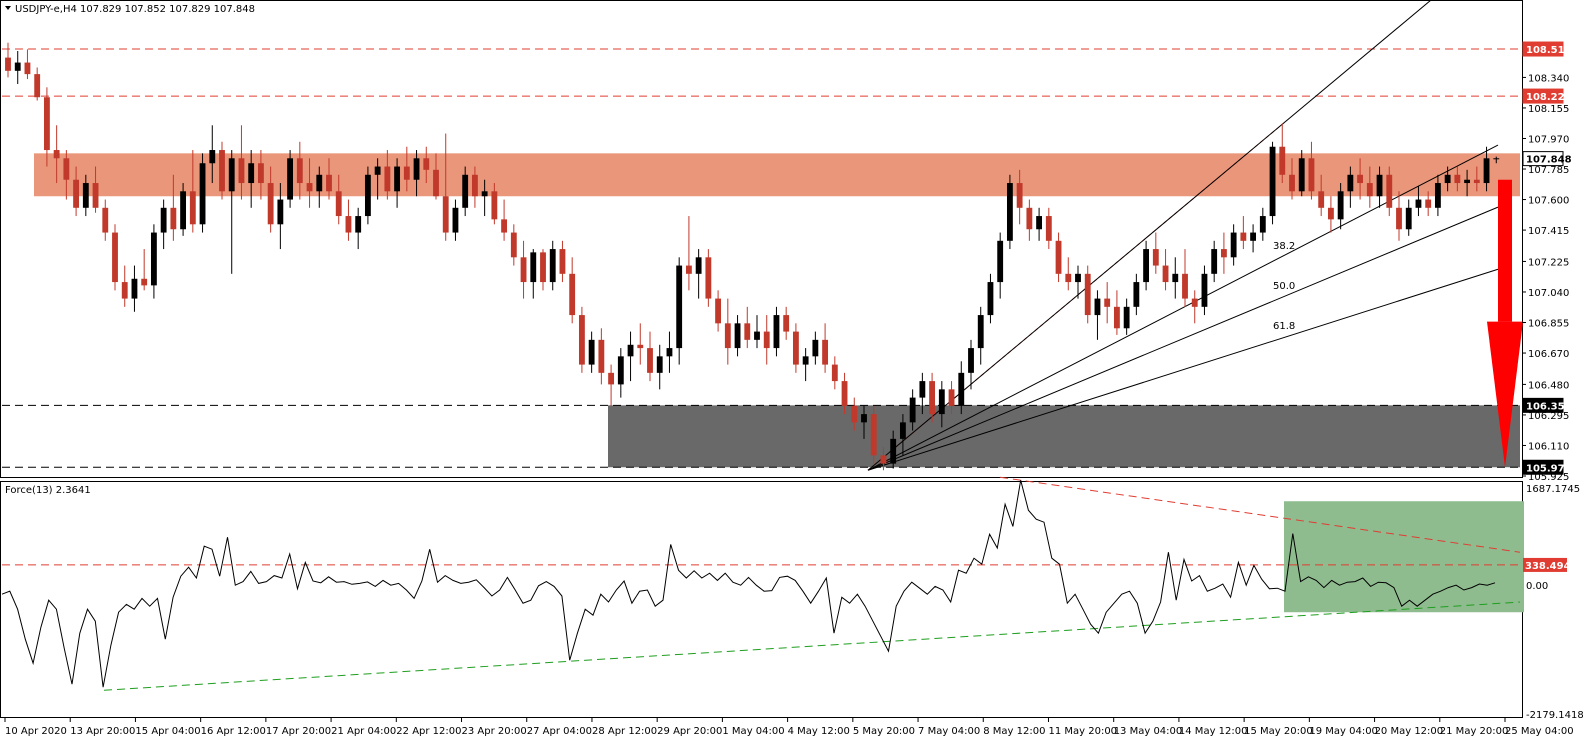 The image size is (1595, 753). Describe the element at coordinates (48, 490) in the screenshot. I see `indicator-header: Force(13) 2.3641` at that location.